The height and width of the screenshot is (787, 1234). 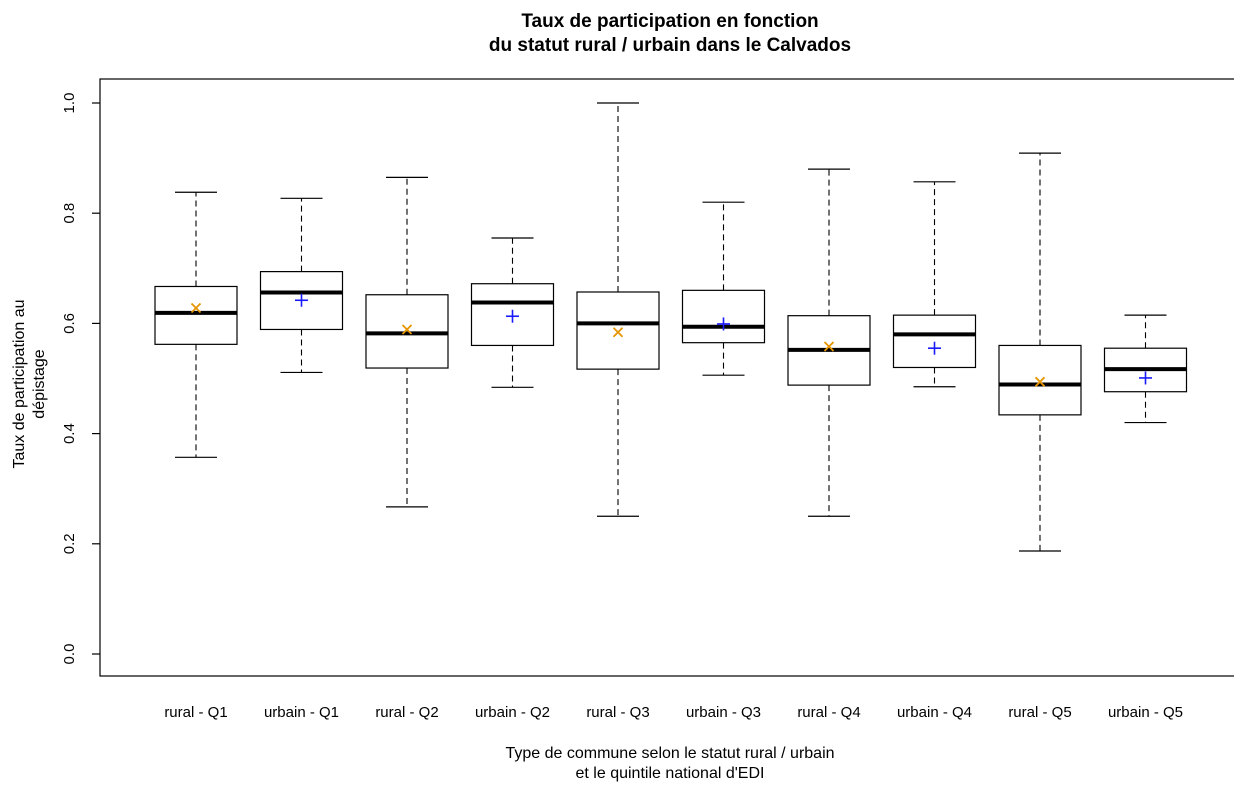 I want to click on x-category-label: urbain - Q5, so click(x=1145, y=712).